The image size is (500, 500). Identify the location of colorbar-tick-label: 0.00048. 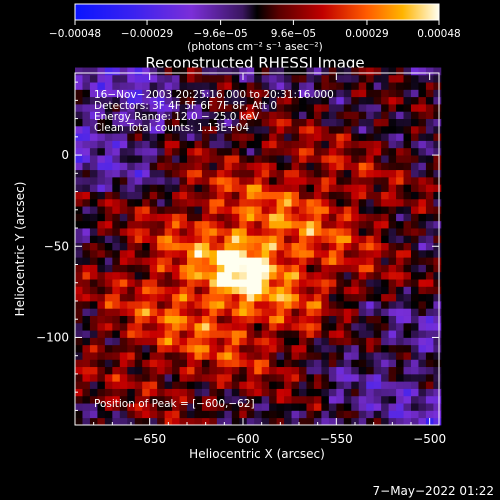
(438, 34).